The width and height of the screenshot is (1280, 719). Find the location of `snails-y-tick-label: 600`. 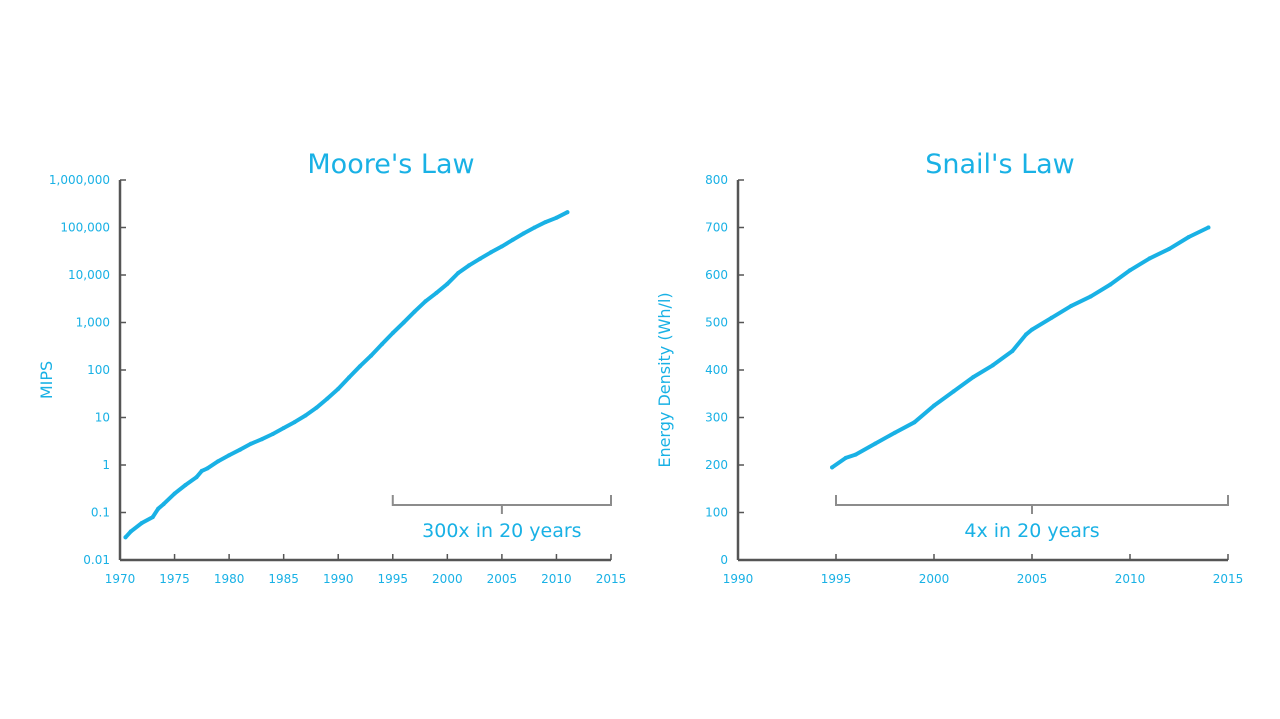

snails-y-tick-label: 600 is located at coordinates (716, 275).